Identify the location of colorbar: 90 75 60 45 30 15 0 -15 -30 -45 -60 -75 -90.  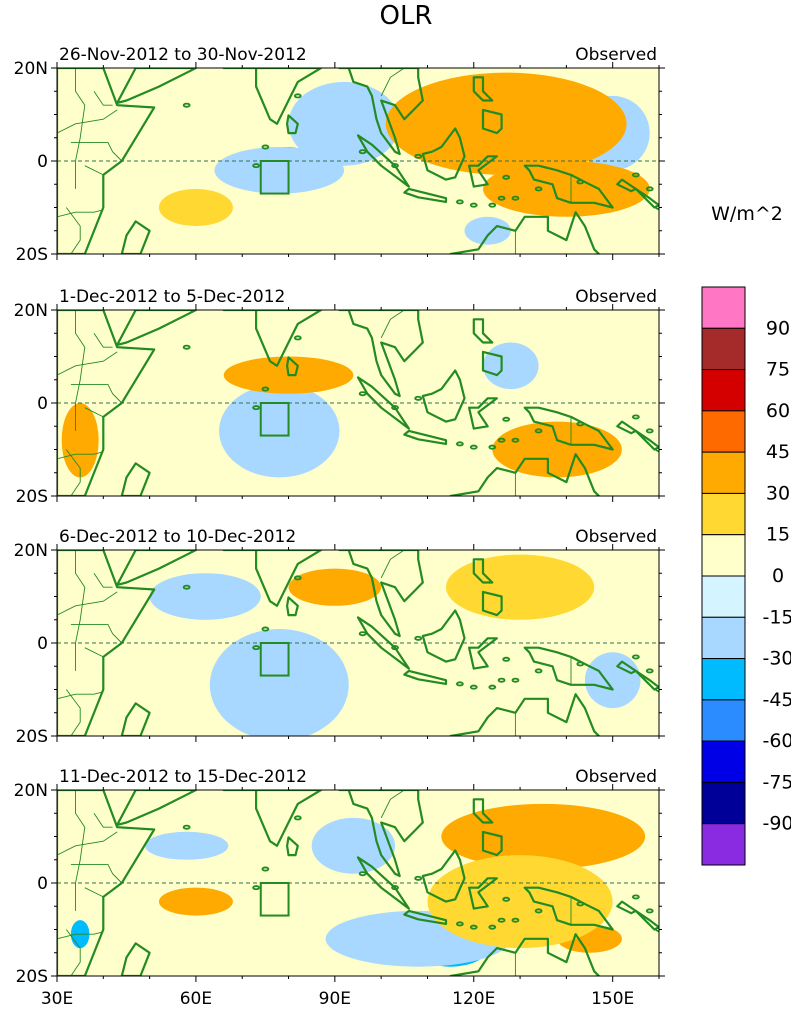
(746, 576).